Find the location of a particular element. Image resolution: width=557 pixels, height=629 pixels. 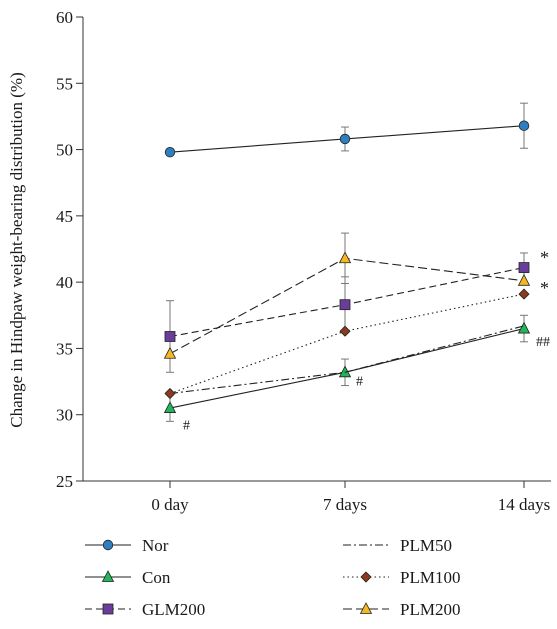

series-plm200 is located at coordinates (347, 295).